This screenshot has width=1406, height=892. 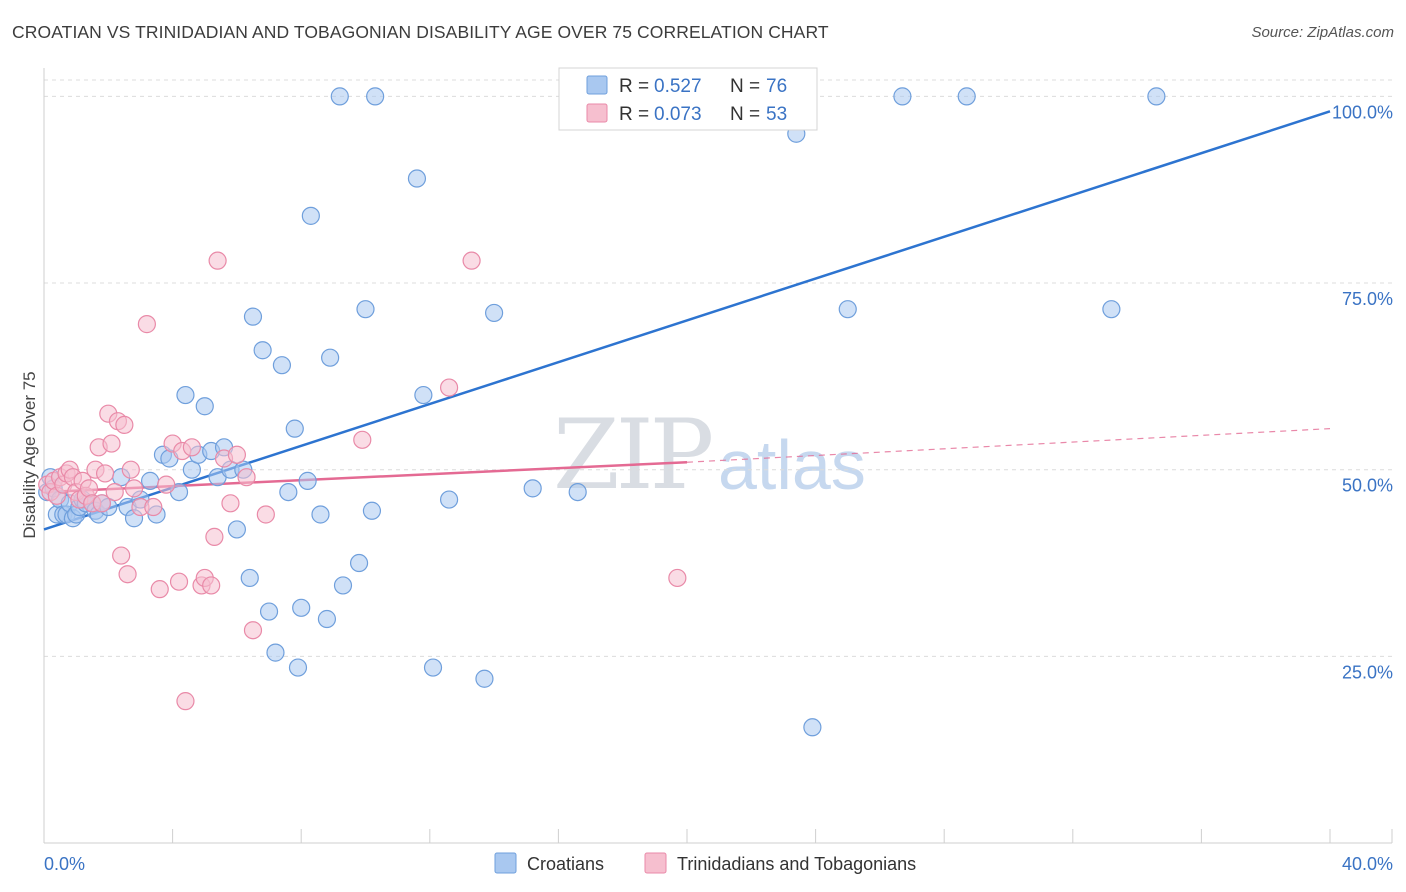 What do you see at coordinates (1367, 864) in the screenshot?
I see `x-tick-label-max: 40.0%` at bounding box center [1367, 864].